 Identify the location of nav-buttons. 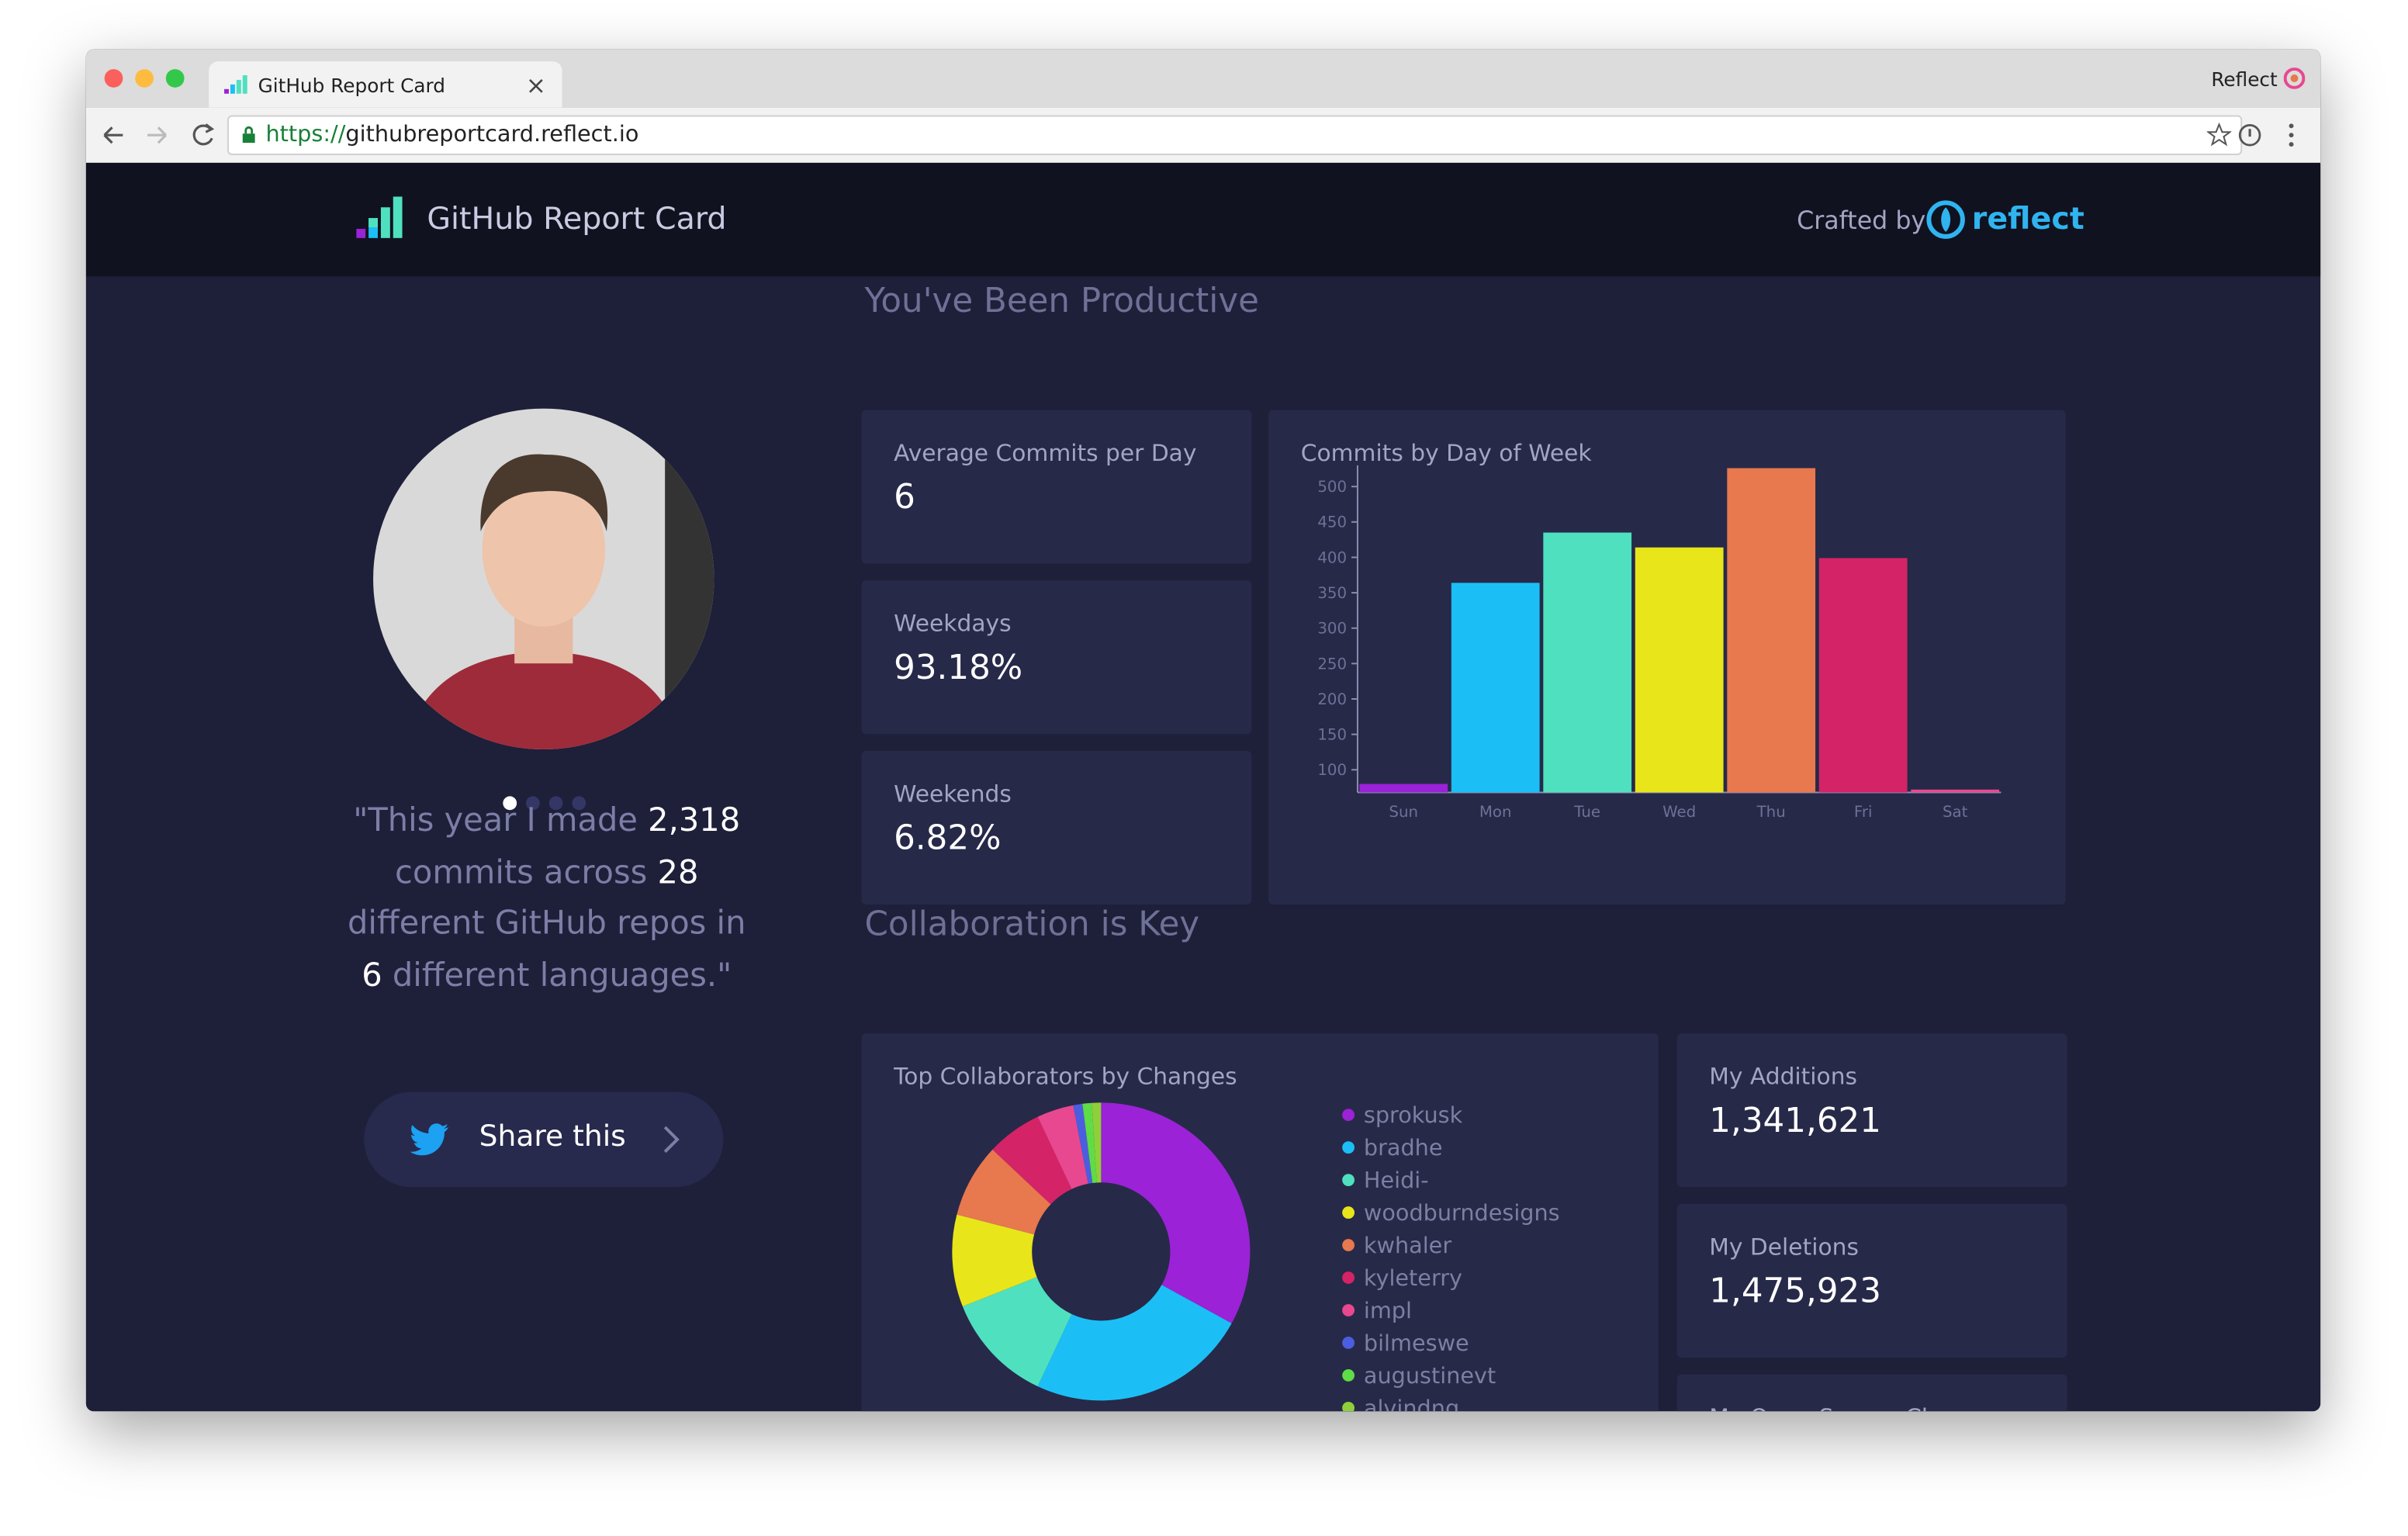
(160, 134).